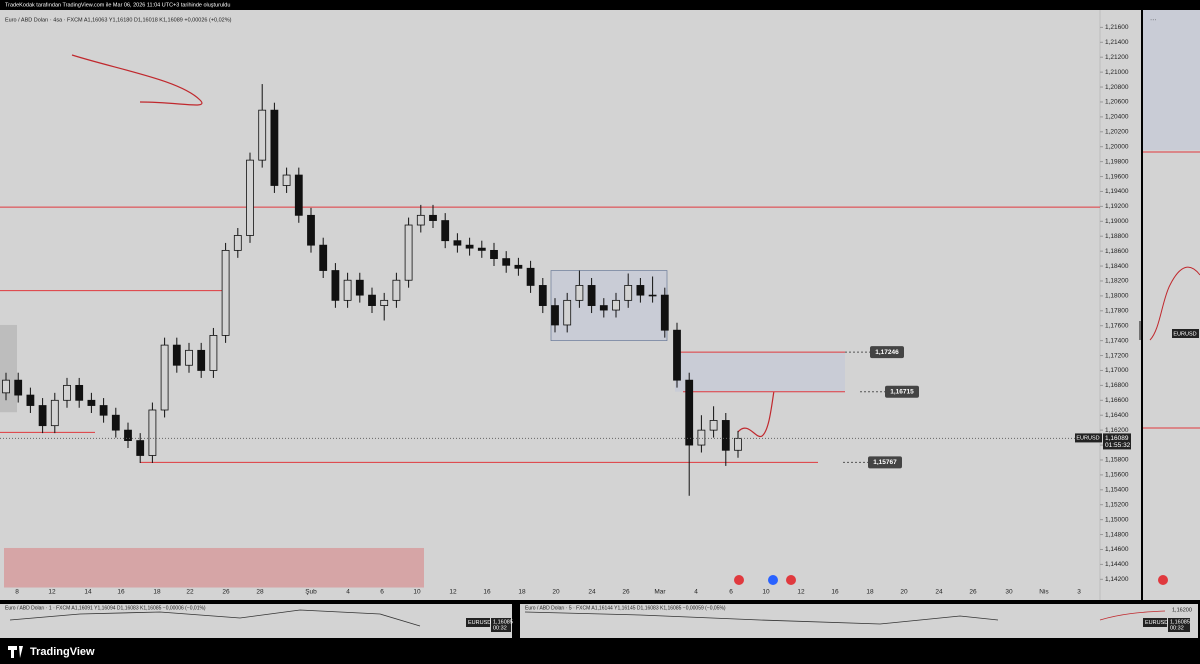  Describe the element at coordinates (1117, 281) in the screenshot. I see `y-tick-label: 1,18200` at that location.